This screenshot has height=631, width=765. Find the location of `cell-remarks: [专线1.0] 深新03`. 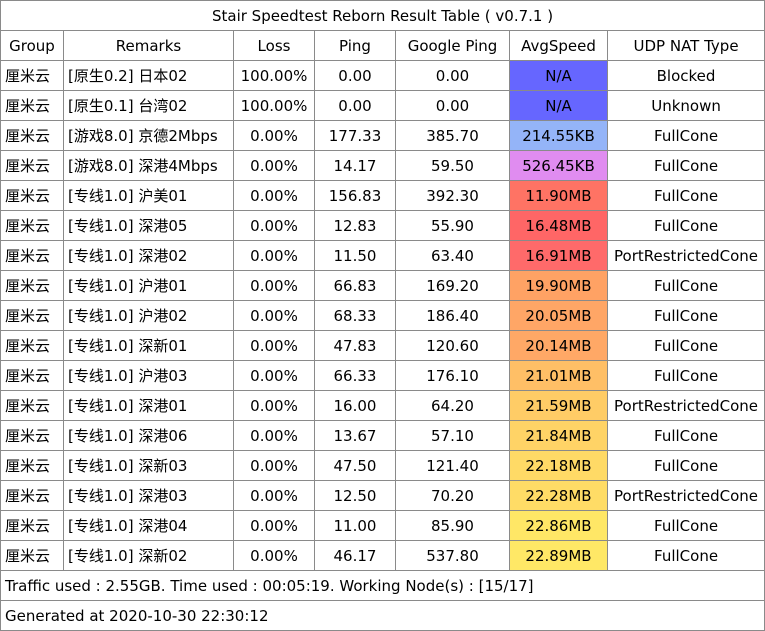

cell-remarks: [专线1.0] 深新03 is located at coordinates (148, 465).